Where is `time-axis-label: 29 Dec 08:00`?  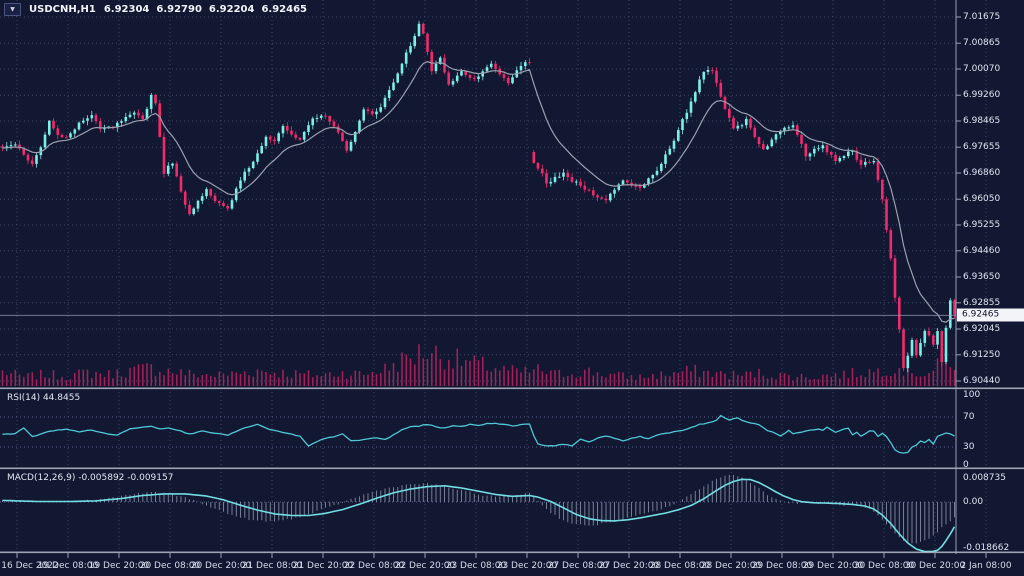 time-axis-label: 29 Dec 08:00 is located at coordinates (782, 566).